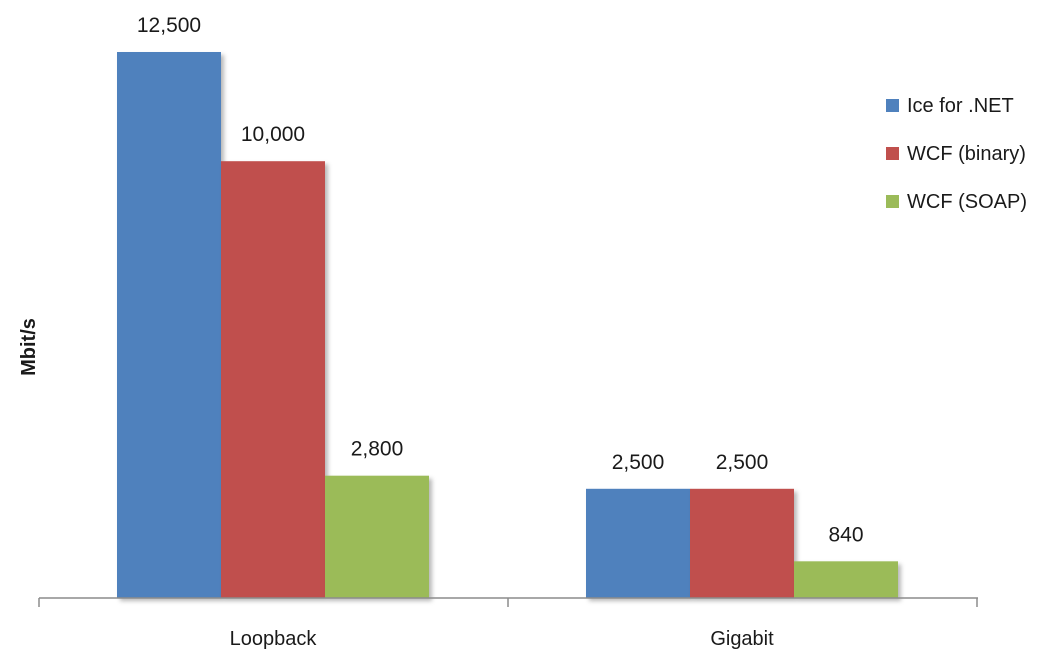 The height and width of the screenshot is (651, 1049). Describe the element at coordinates (169, 25) in the screenshot. I see `data-label: 12,500` at that location.